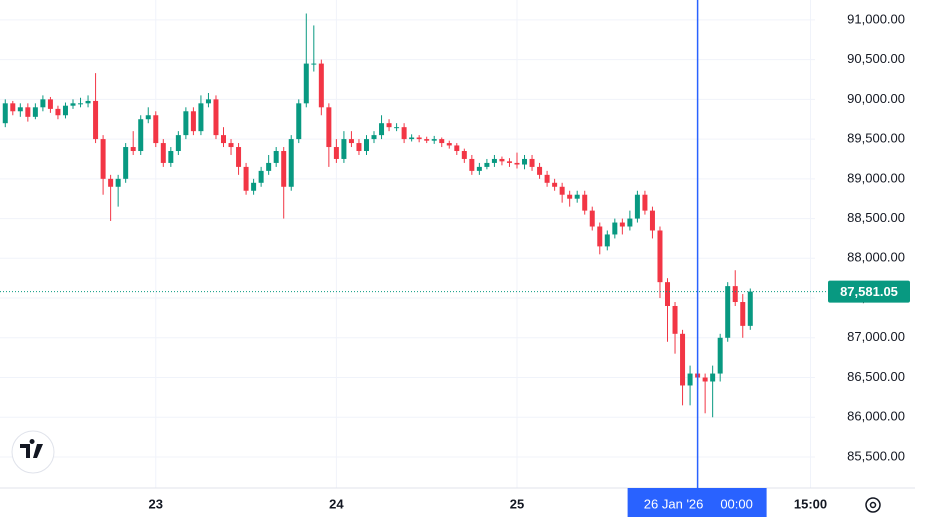  What do you see at coordinates (876, 217) in the screenshot?
I see `y-tick-label: 88,500.00` at bounding box center [876, 217].